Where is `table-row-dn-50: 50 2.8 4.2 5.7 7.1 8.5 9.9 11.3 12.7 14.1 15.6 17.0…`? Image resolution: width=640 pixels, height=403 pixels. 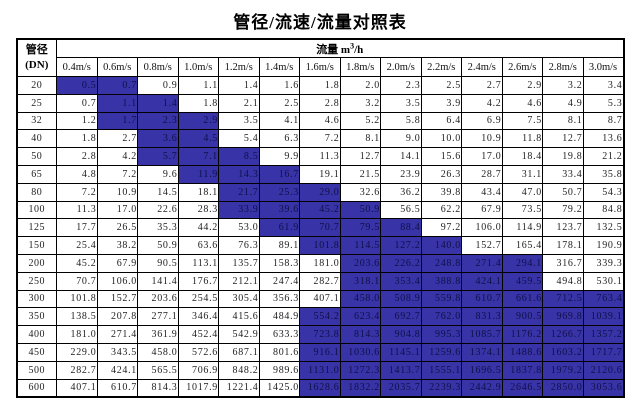
table-row-dn-50: 50 2.8 4.2 5.7 7.1 8.5 9.9 11.3 12.7 14.1 15.6 17.0… is located at coordinates (320, 156).